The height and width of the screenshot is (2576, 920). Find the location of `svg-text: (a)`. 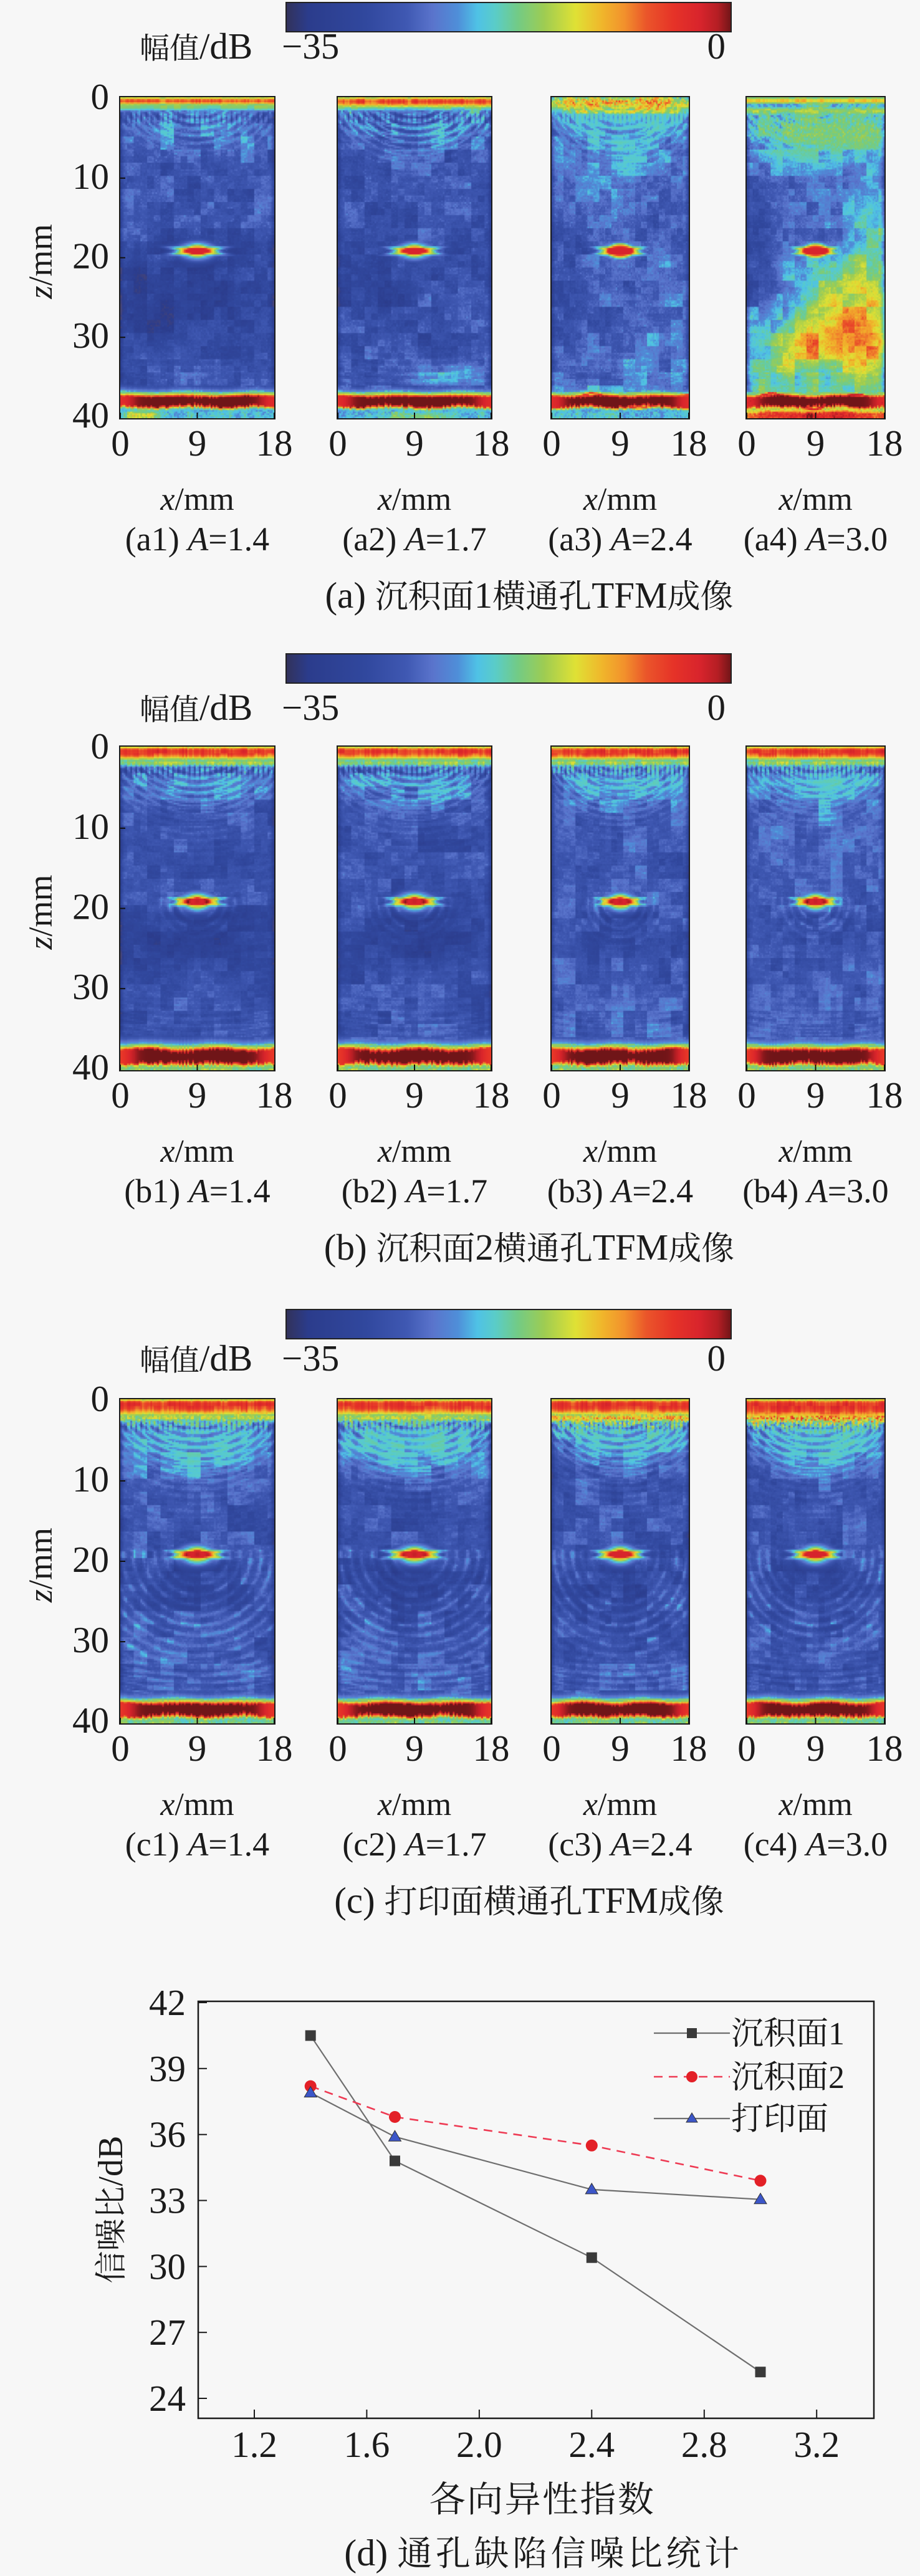

svg-text: (a) is located at coordinates (345, 596).